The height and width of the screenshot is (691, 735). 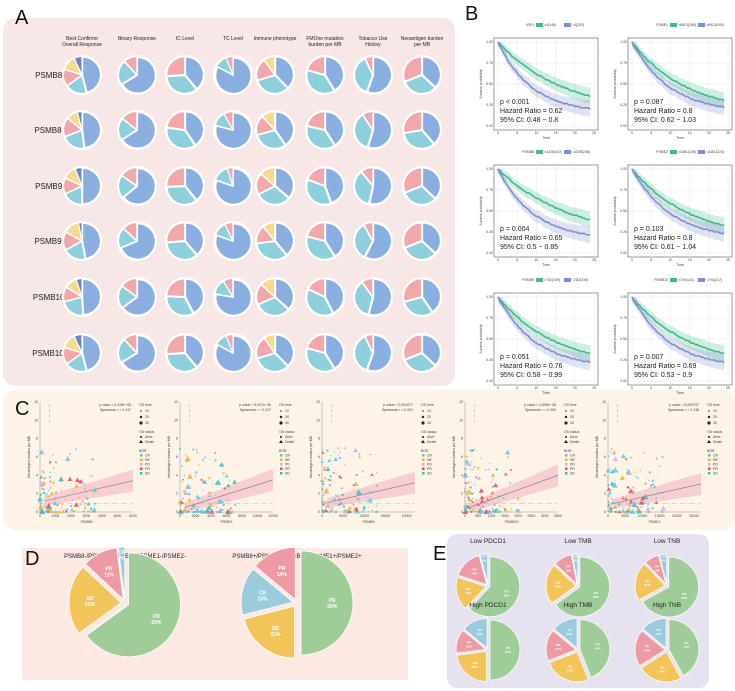 I want to click on pie-row-label: PSMB8 H, so click(x=51, y=130).